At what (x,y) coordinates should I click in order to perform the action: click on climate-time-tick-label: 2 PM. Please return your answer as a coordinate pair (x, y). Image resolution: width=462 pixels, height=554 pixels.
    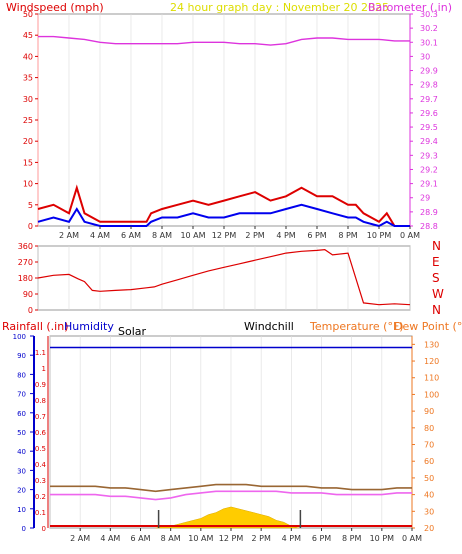
    Looking at the image, I should click on (260, 538).